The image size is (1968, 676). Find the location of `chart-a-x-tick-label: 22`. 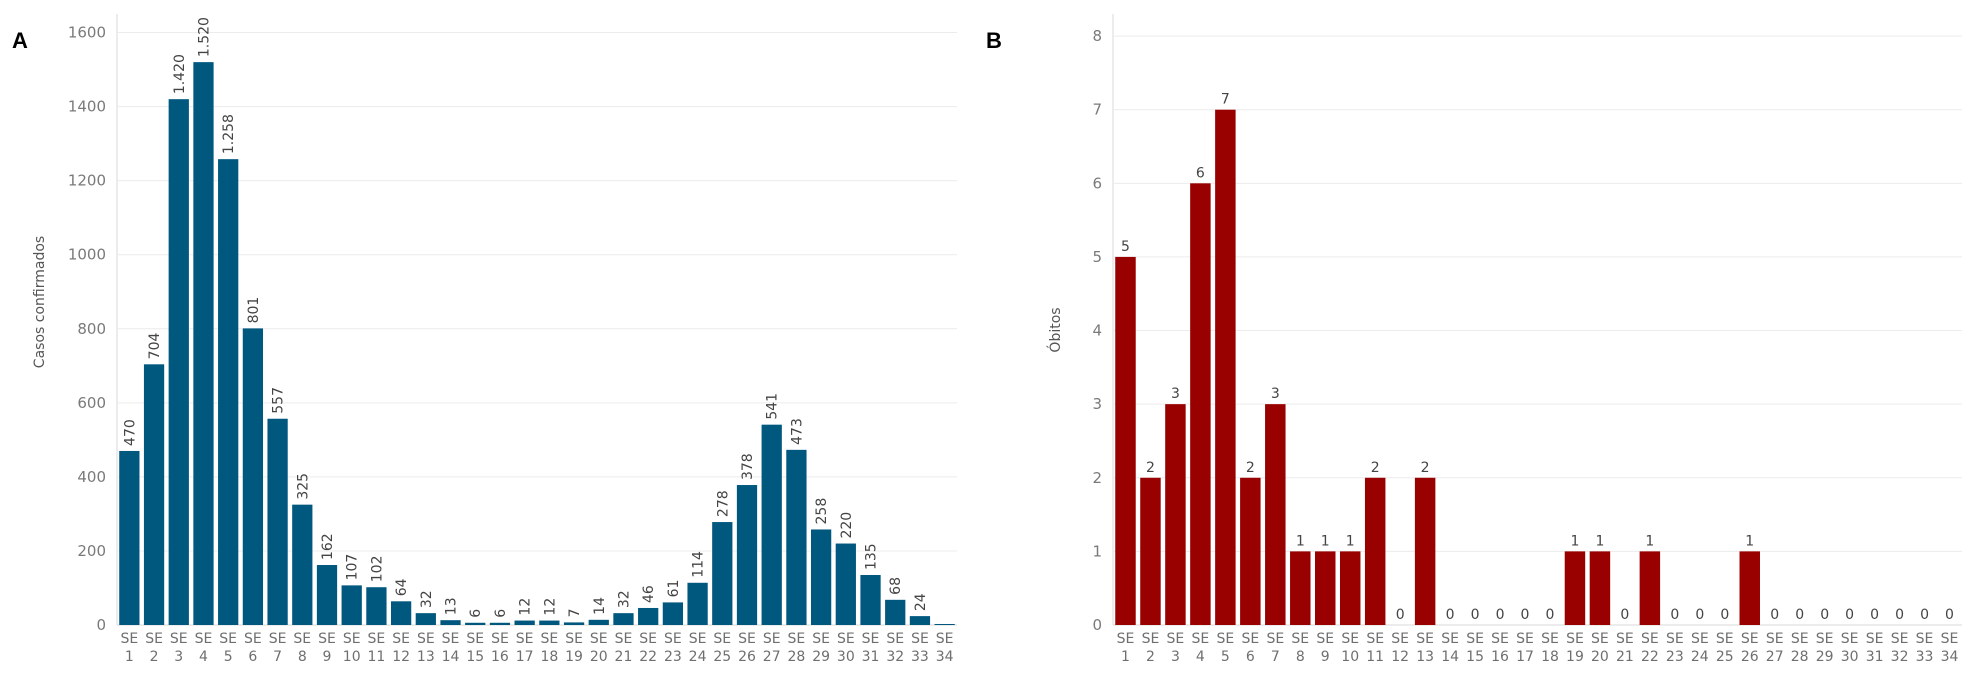

chart-a-x-tick-label: 22 is located at coordinates (648, 657).